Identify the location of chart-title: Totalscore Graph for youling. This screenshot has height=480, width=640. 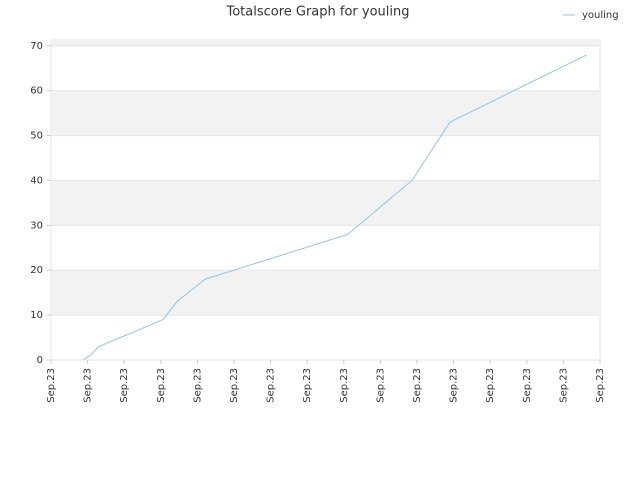
(317, 12).